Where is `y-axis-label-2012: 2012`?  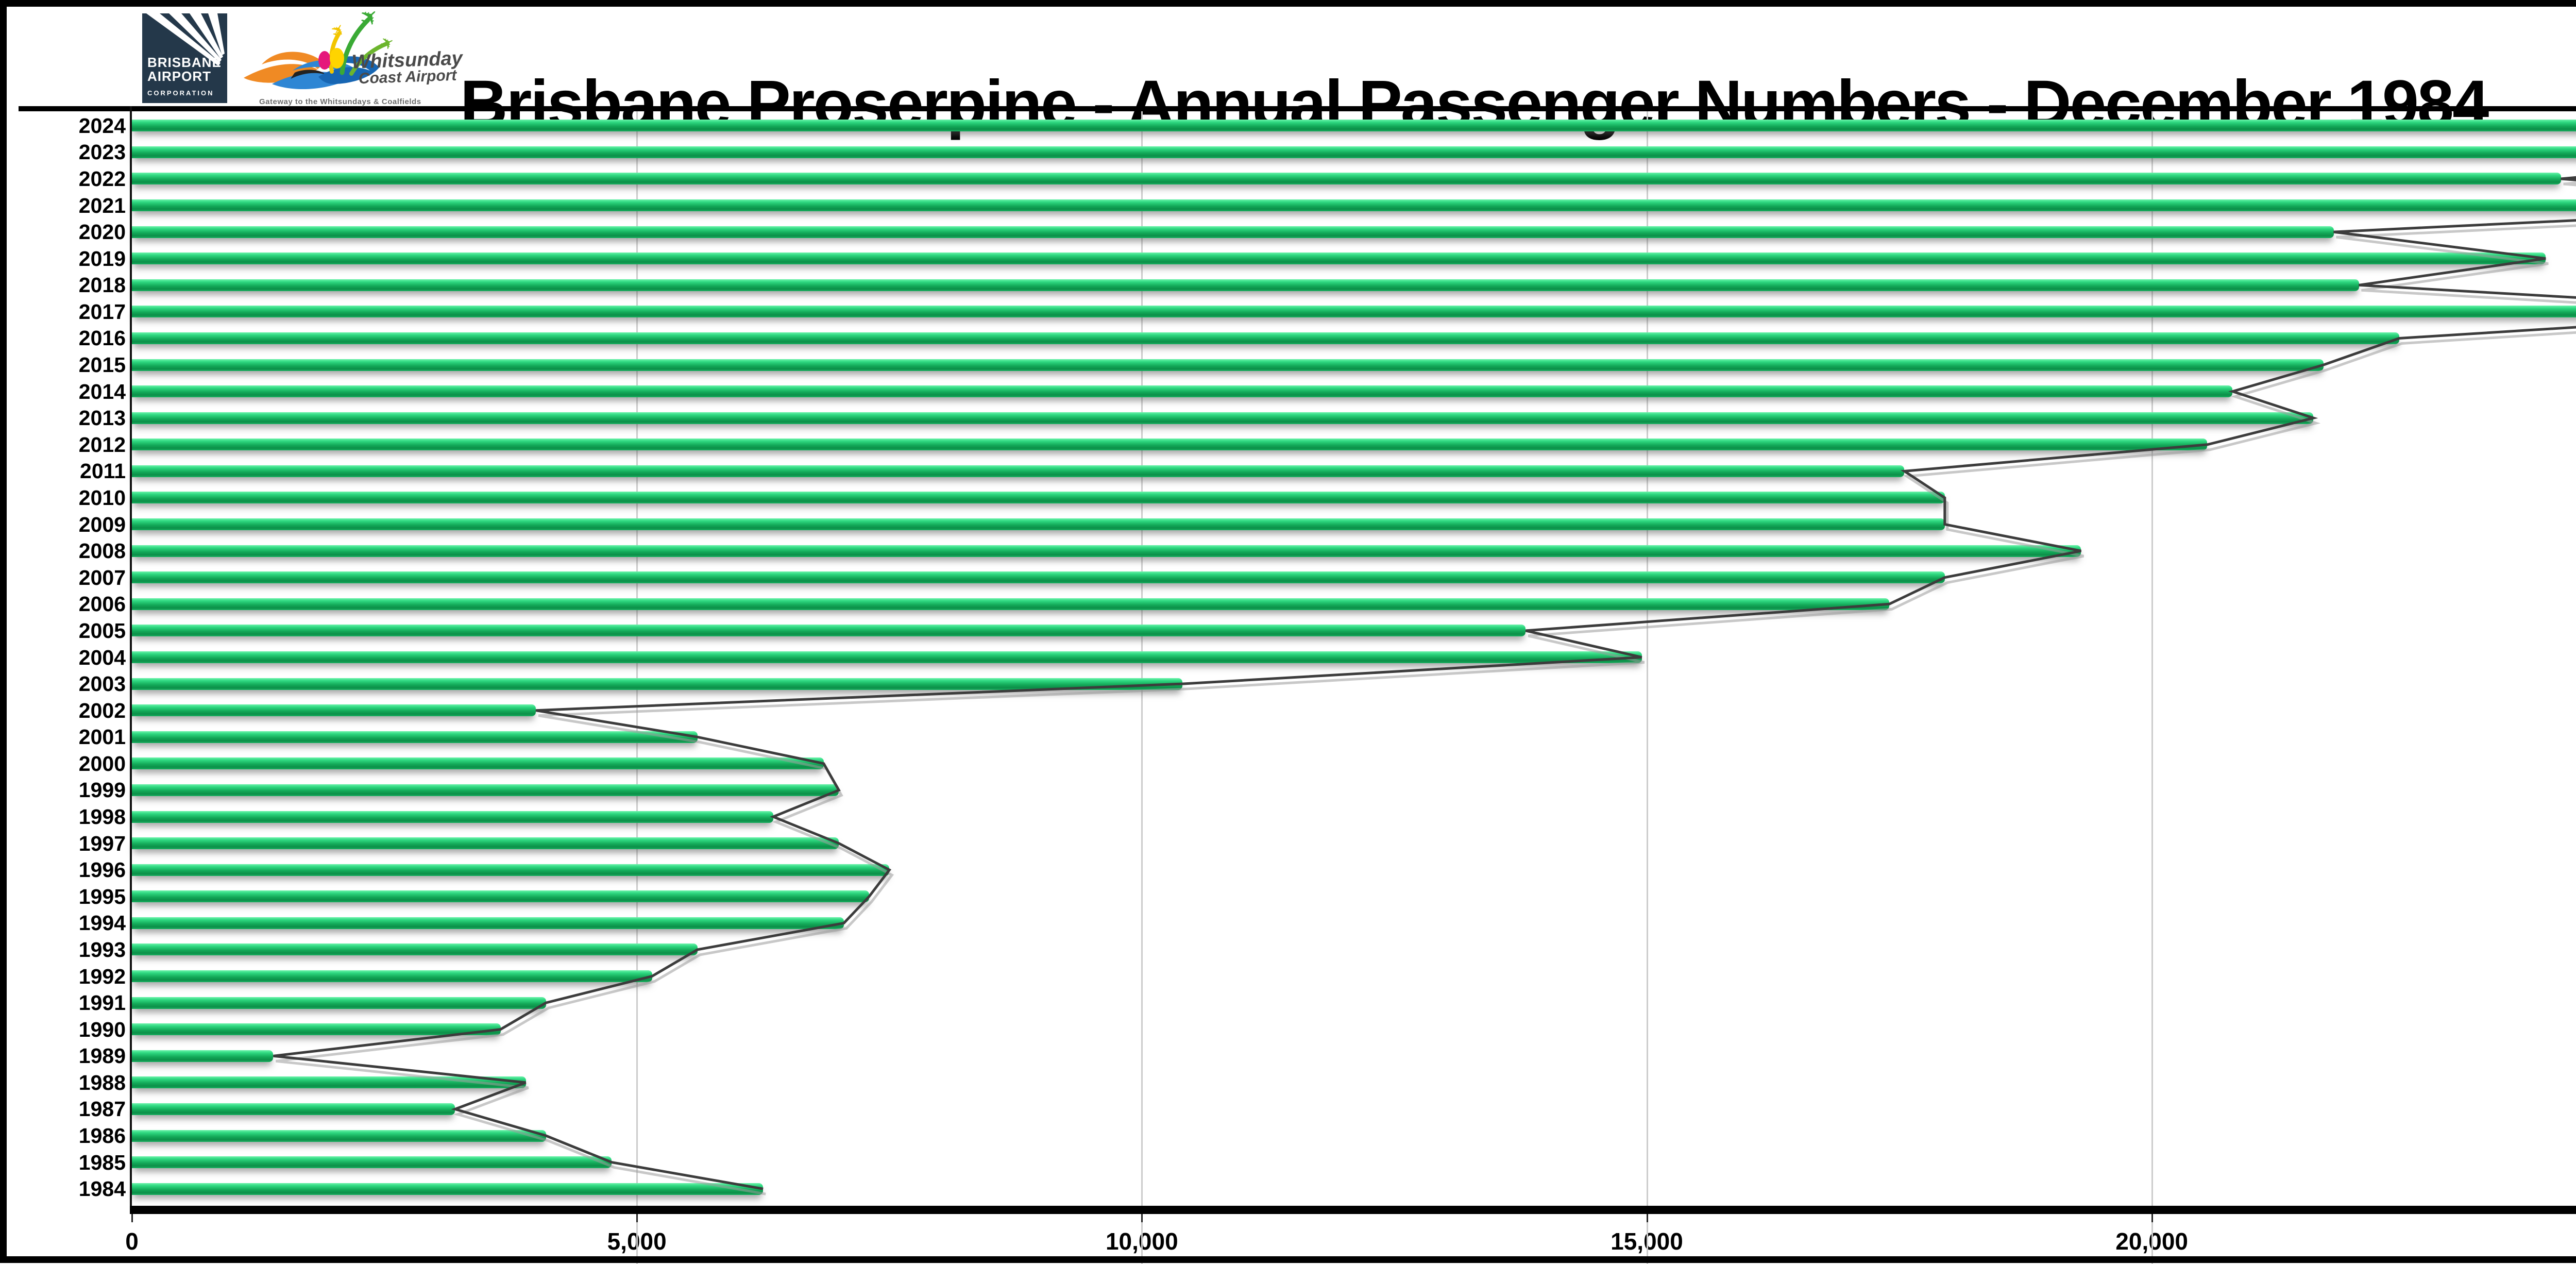
y-axis-label-2012: 2012 is located at coordinates (102, 444).